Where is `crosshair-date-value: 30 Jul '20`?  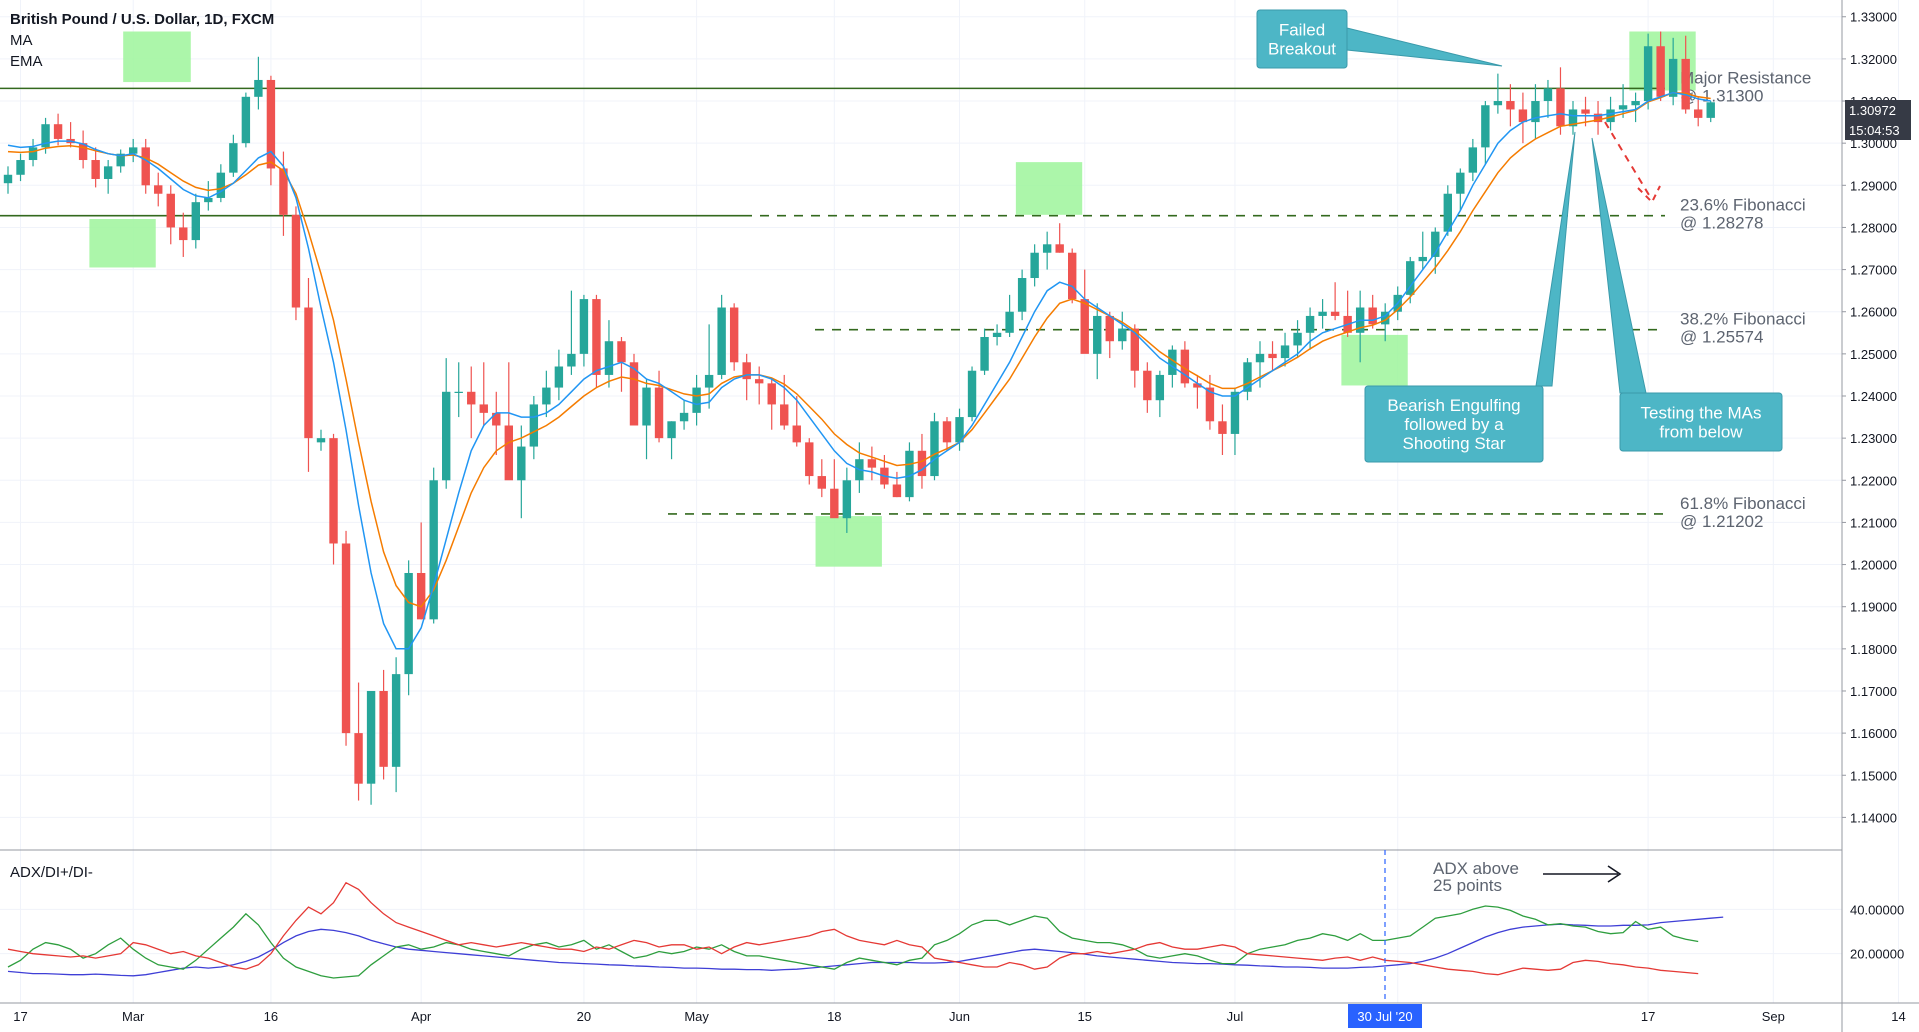 crosshair-date-value: 30 Jul '20 is located at coordinates (1384, 1016).